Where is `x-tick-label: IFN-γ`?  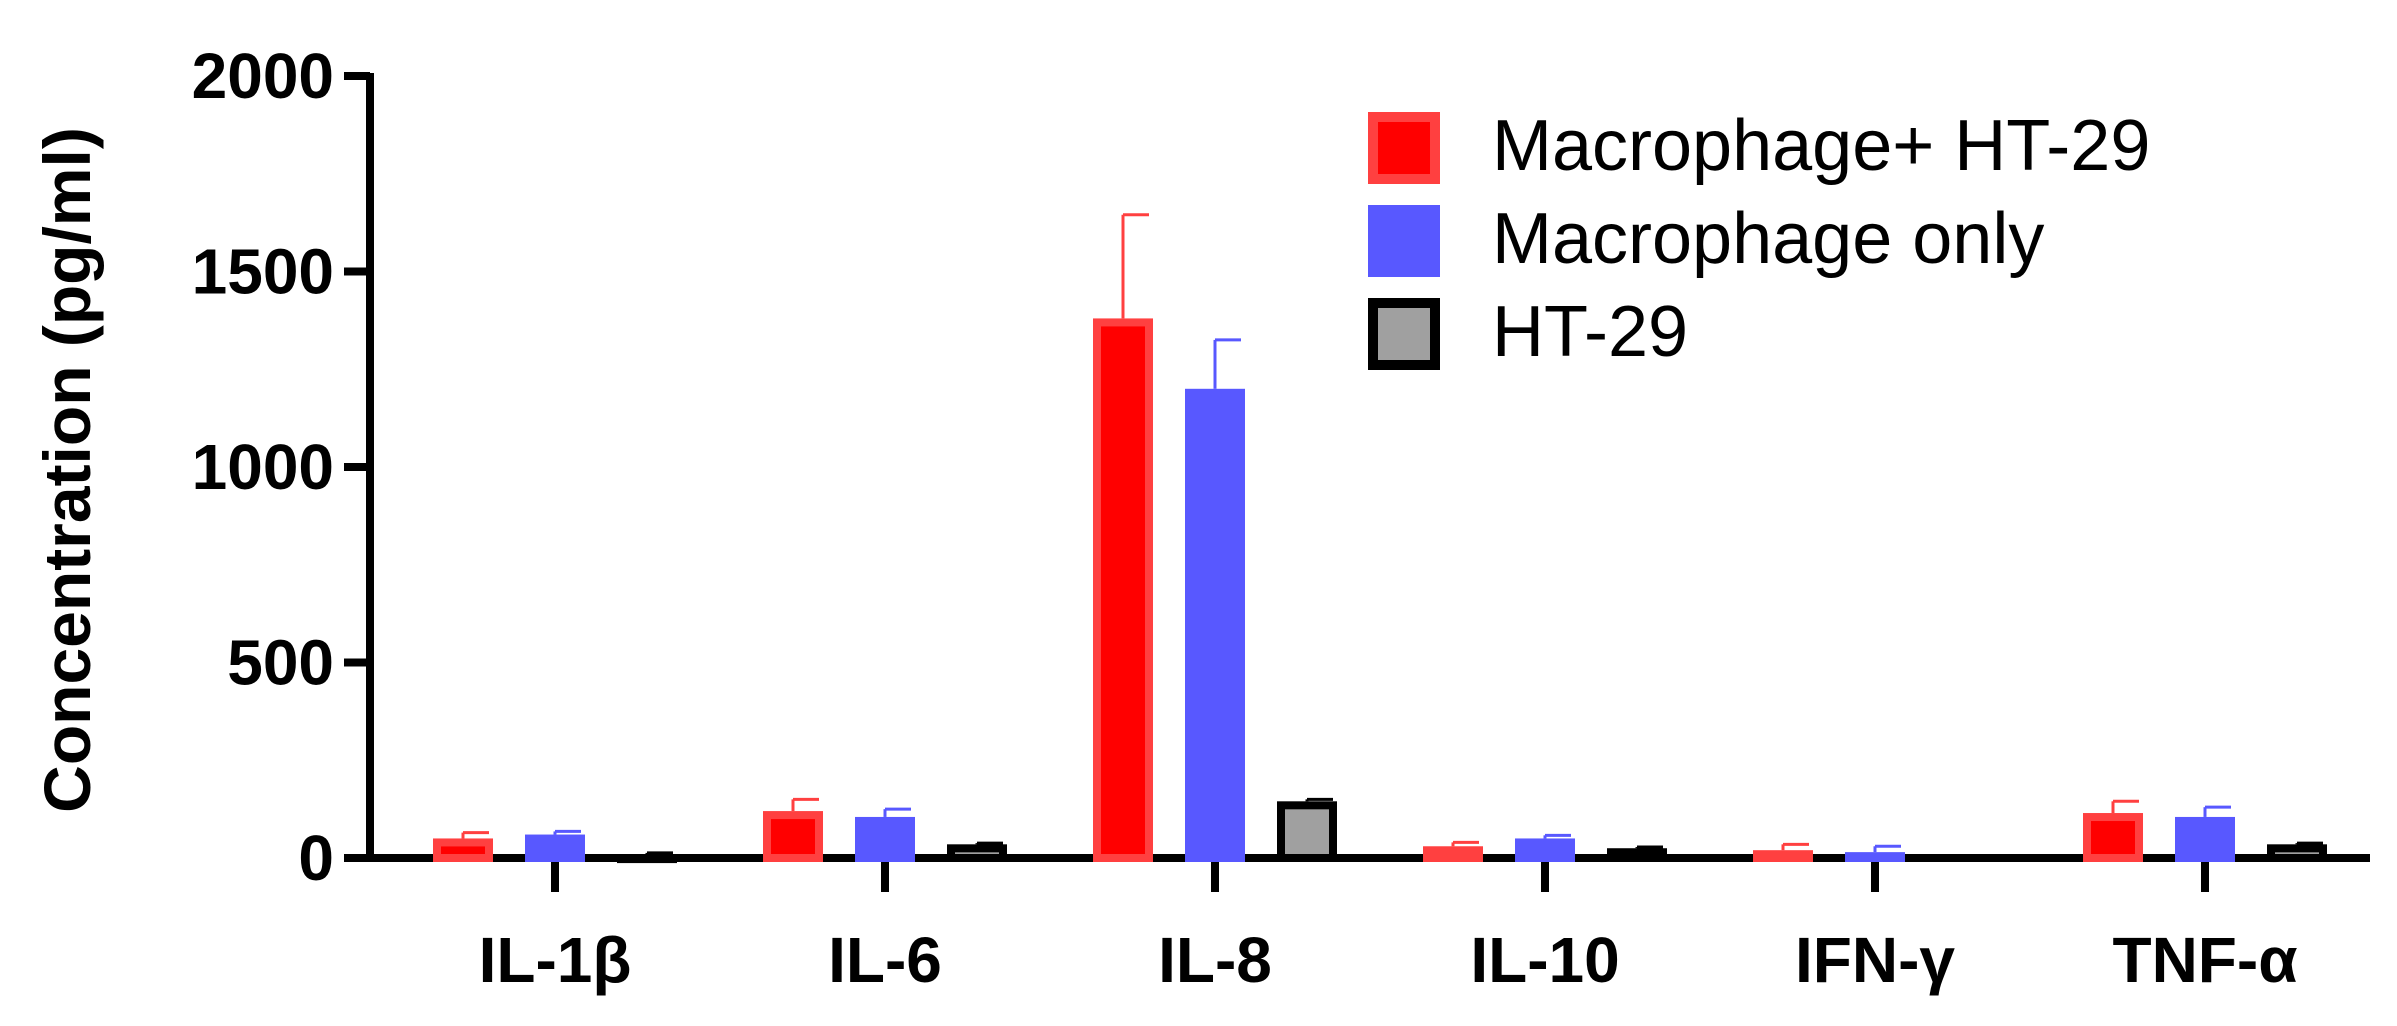
x-tick-label: IFN-γ is located at coordinates (1875, 960).